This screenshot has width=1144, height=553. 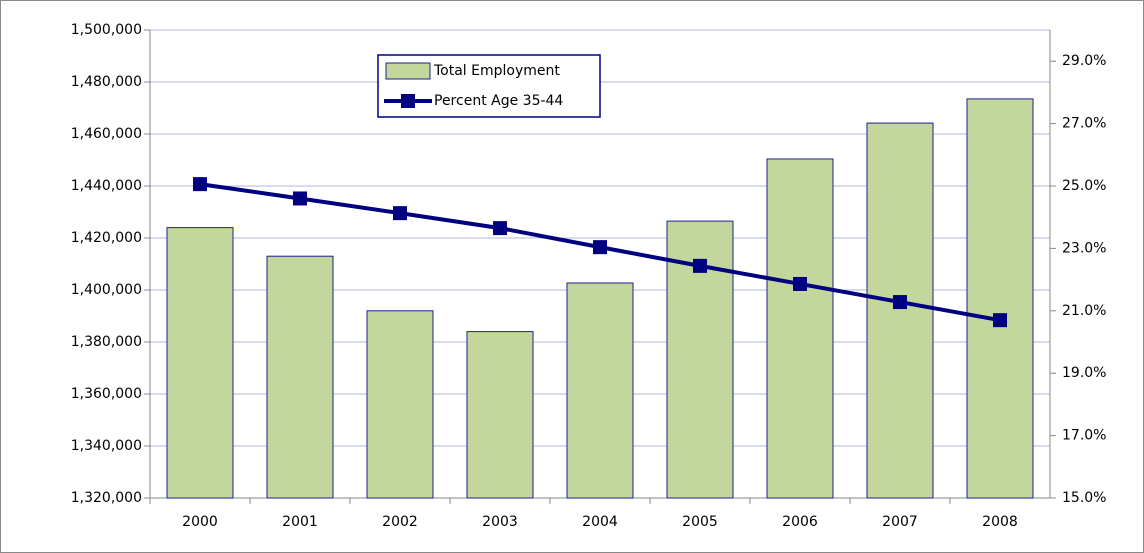 I want to click on y-tick-label: 1,360,000, so click(x=106, y=394).